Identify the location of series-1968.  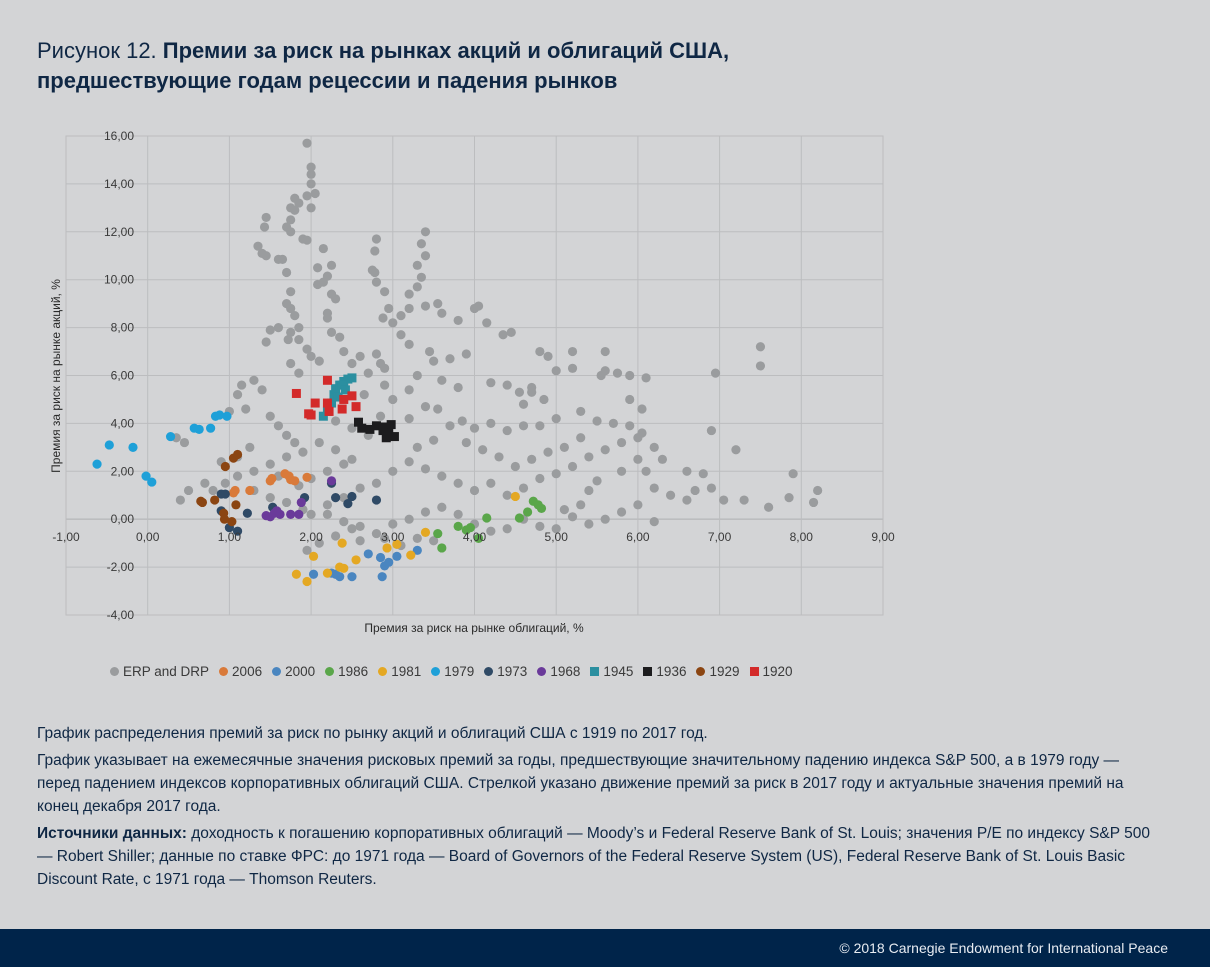
(299, 499).